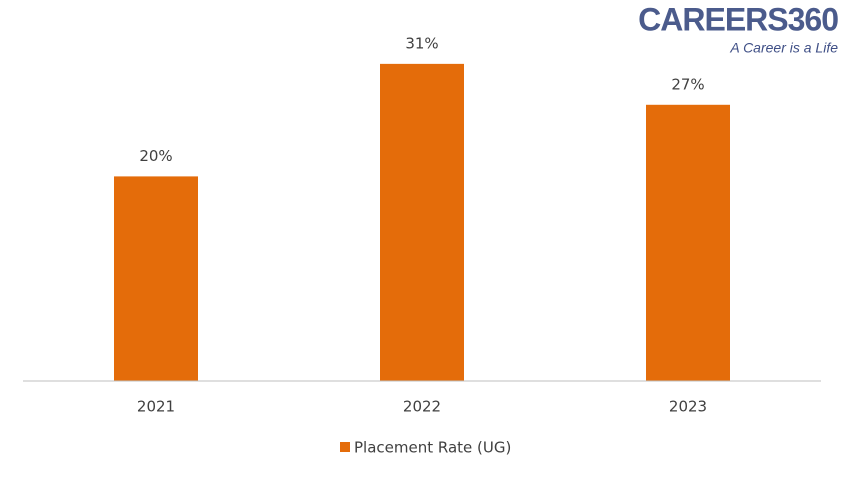 The height and width of the screenshot is (478, 844). Describe the element at coordinates (422, 407) in the screenshot. I see `x-tick-label: 2022` at that location.